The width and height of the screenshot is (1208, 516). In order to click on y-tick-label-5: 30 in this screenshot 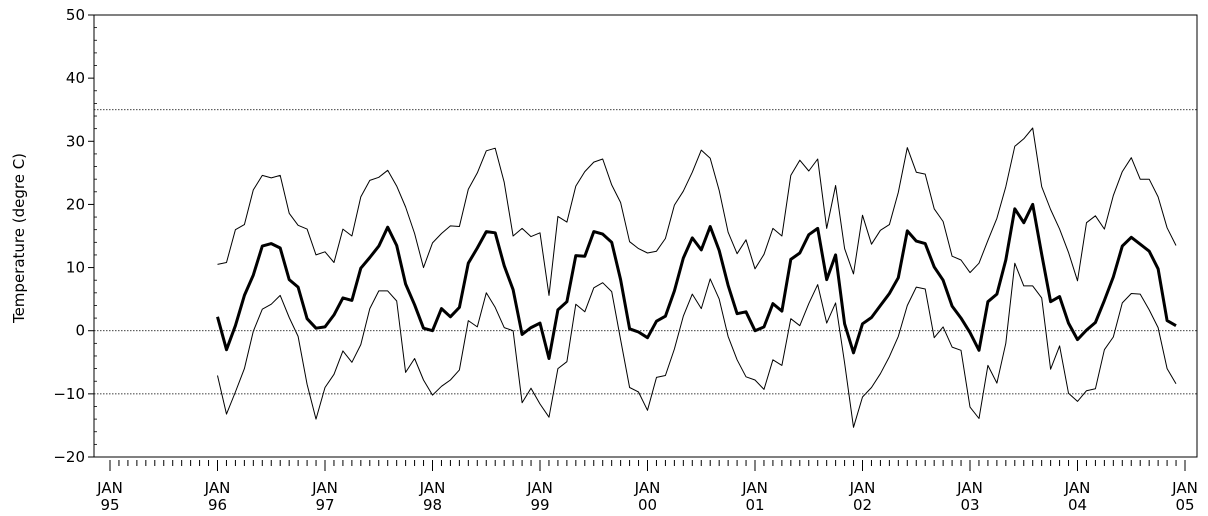, I will do `click(75, 141)`.